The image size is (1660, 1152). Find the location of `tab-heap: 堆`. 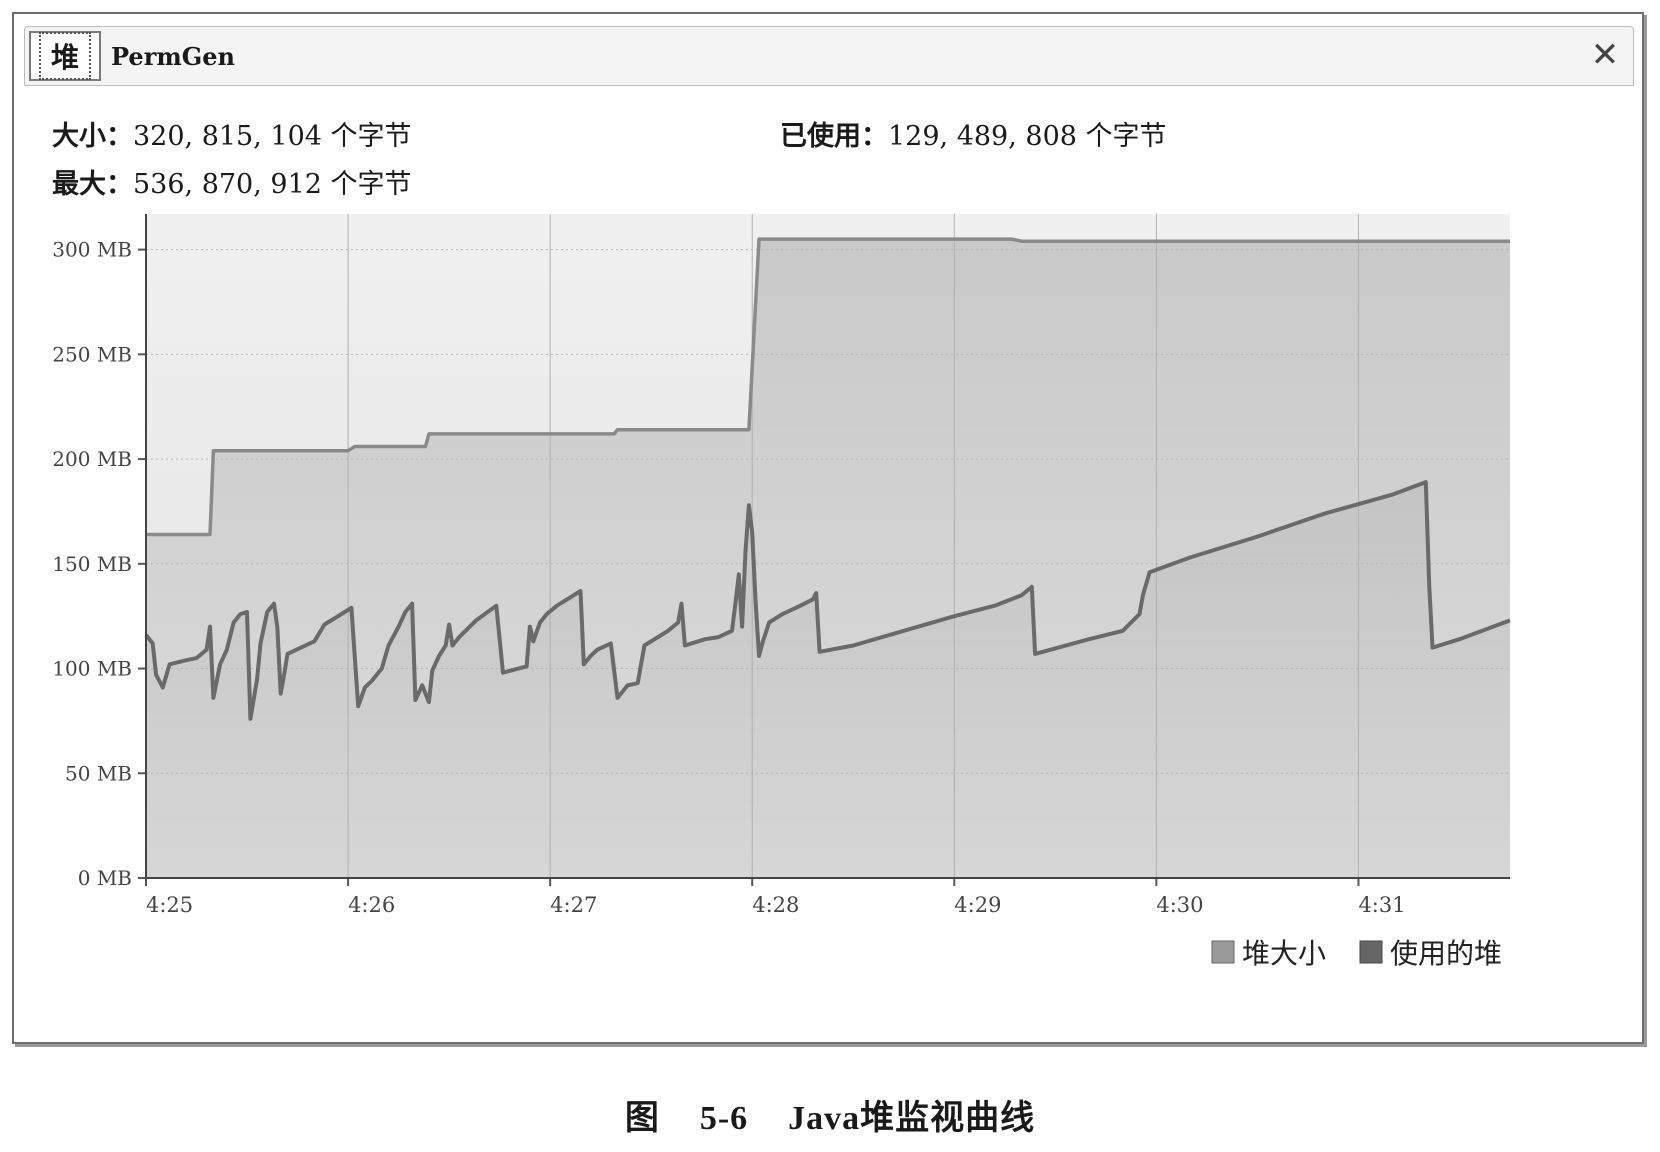

tab-heap: 堆 is located at coordinates (65, 56).